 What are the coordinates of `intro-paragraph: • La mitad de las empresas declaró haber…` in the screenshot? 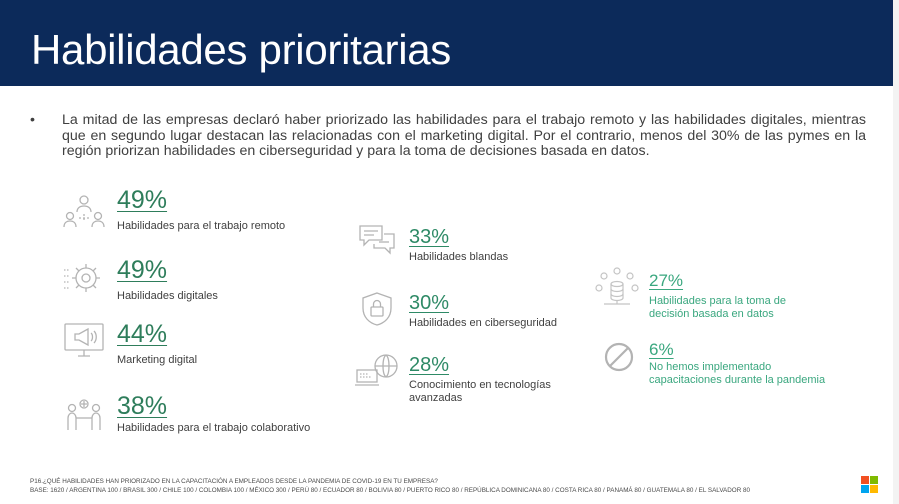 It's located at (448, 136).